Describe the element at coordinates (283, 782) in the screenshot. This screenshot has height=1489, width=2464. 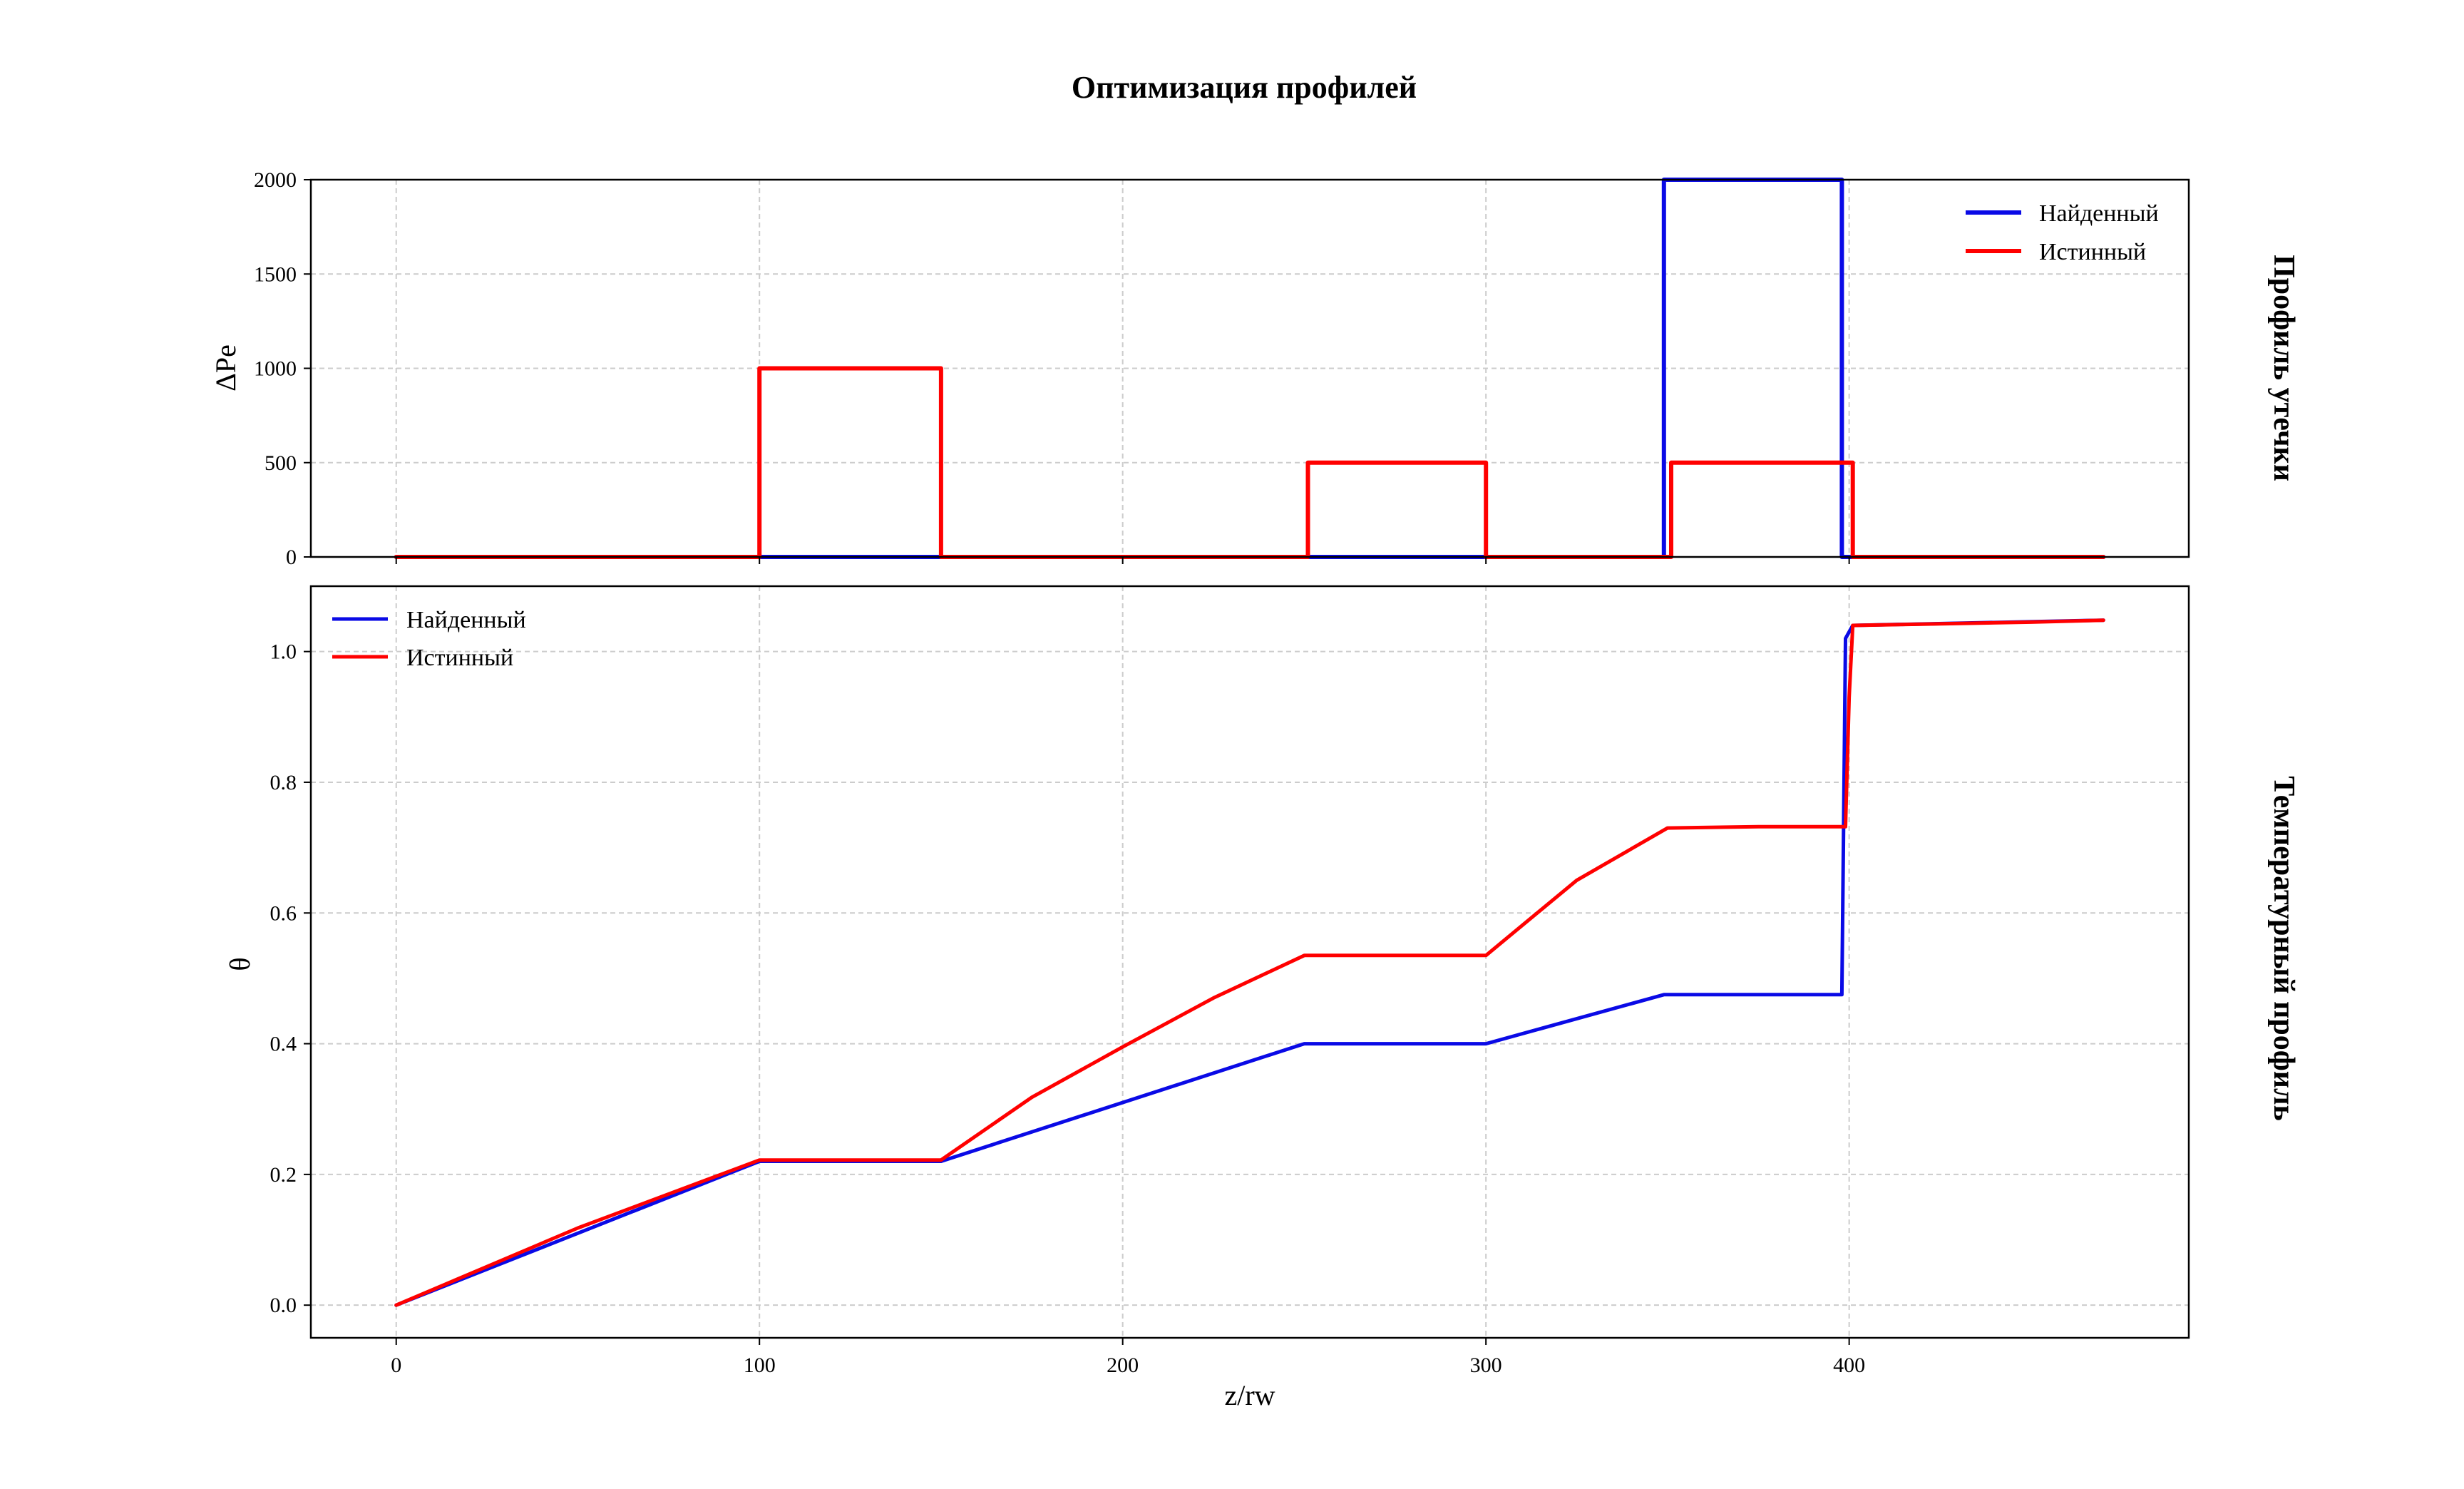
I see `y-tick-label: 0.8` at that location.